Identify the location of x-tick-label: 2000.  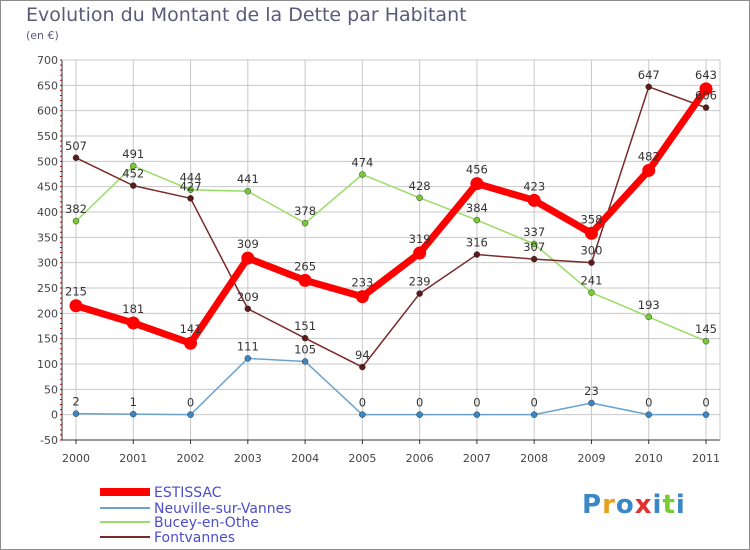
(76, 458).